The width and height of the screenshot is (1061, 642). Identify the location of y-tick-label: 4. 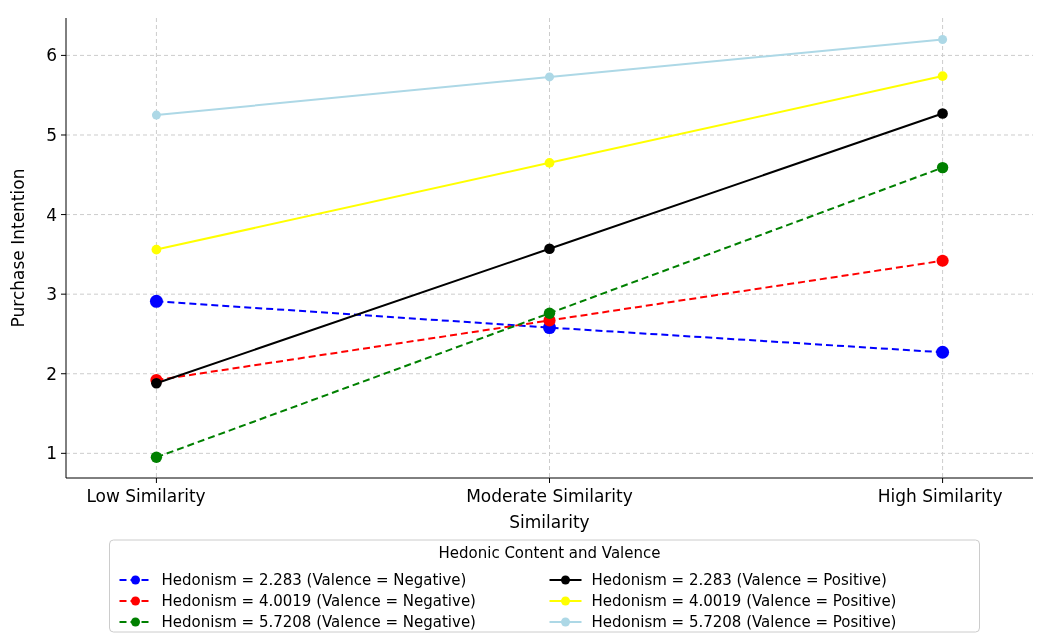
(51, 214).